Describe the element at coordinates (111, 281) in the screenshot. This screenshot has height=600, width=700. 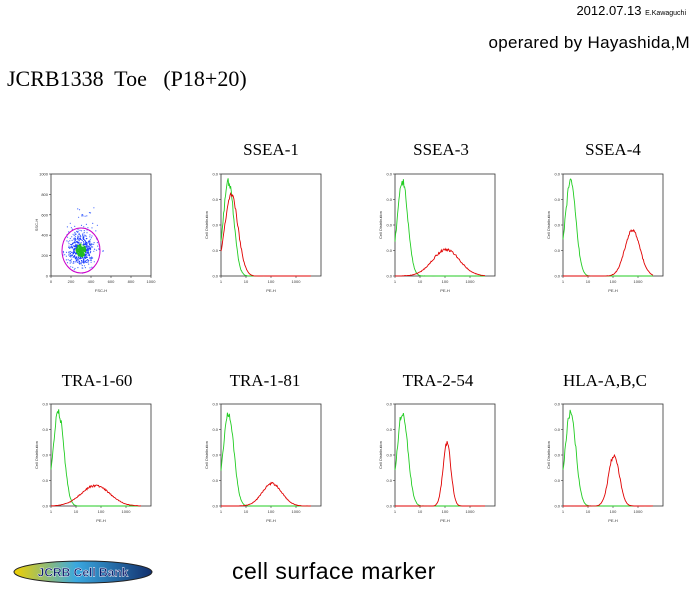
I see `x-tick-label: 600` at that location.